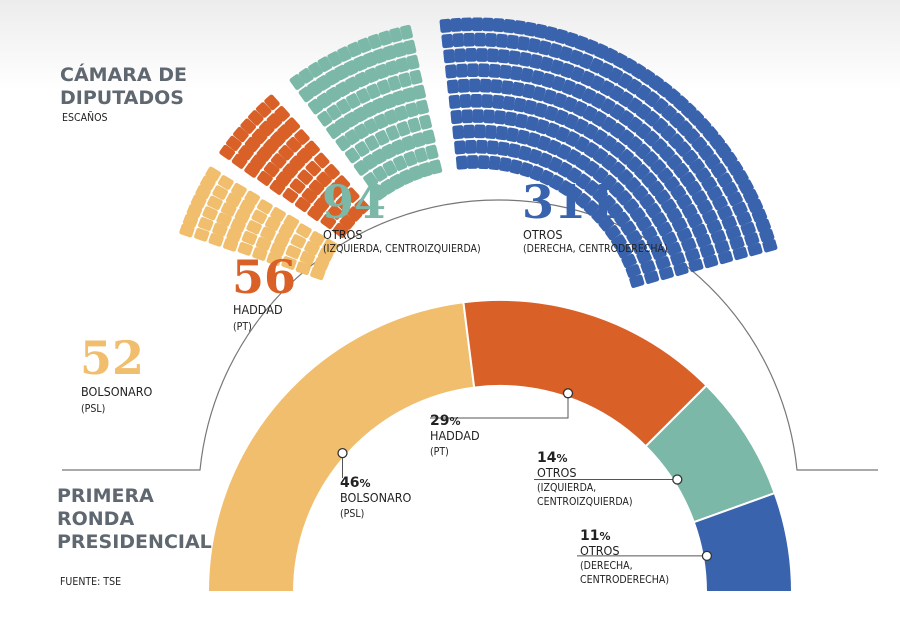 This screenshot has height=632, width=900. I want to click on seats-name-otros-izq: OTROS, so click(343, 234).